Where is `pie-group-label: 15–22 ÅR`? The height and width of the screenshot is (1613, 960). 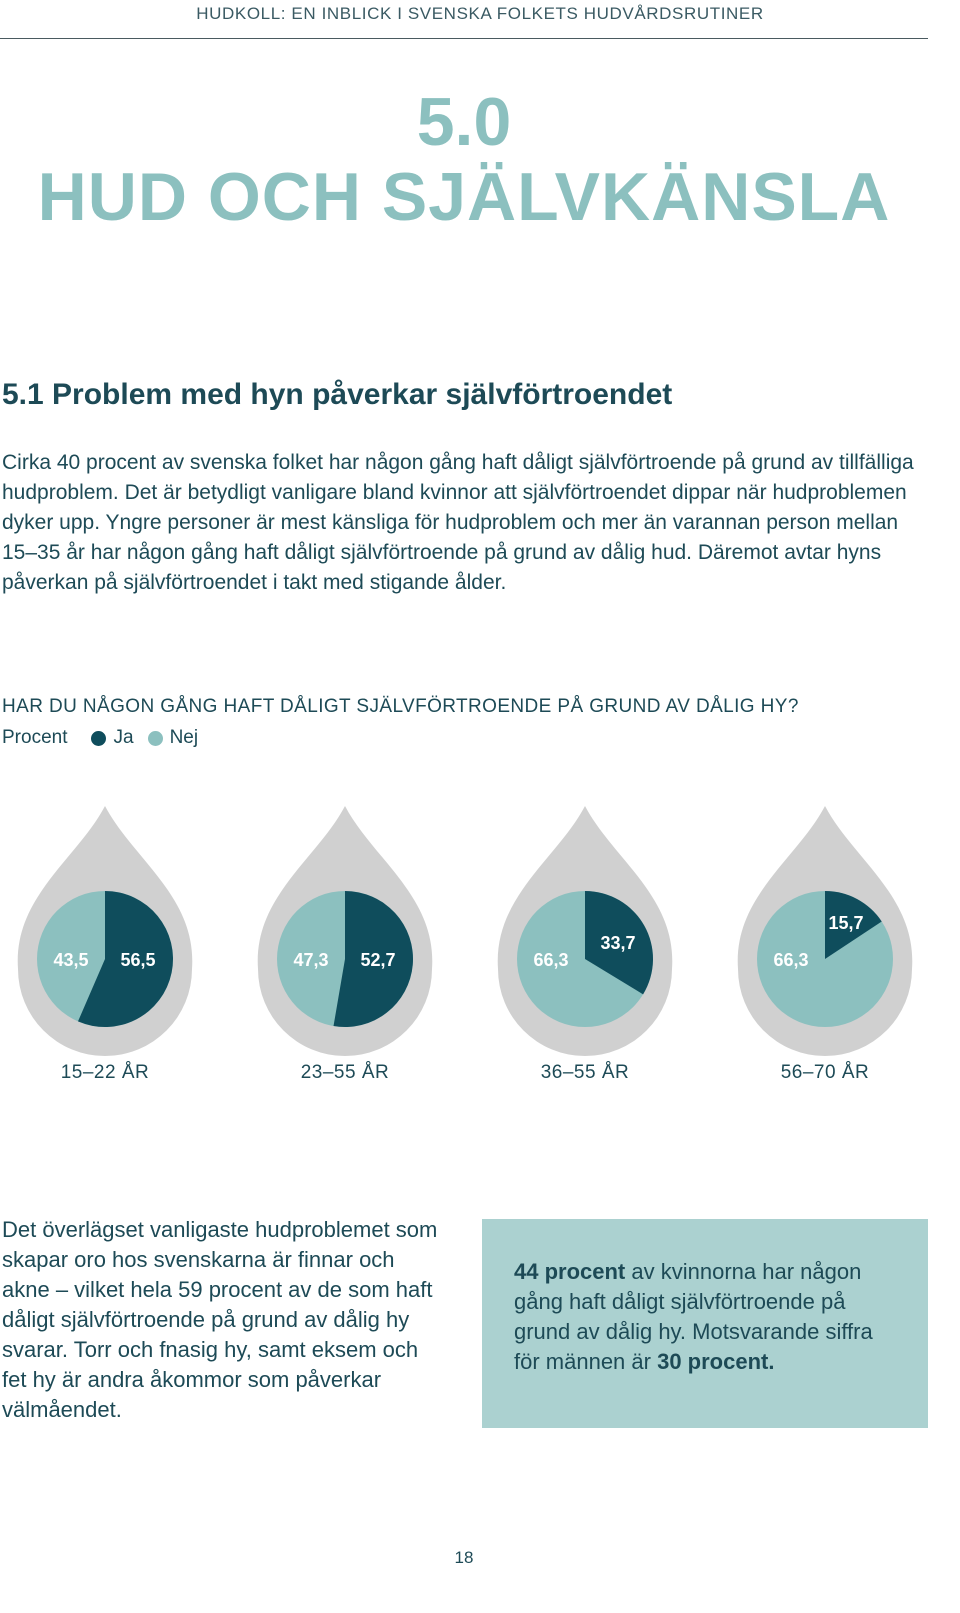
pie-group-label: 15–22 ÅR is located at coordinates (105, 1072).